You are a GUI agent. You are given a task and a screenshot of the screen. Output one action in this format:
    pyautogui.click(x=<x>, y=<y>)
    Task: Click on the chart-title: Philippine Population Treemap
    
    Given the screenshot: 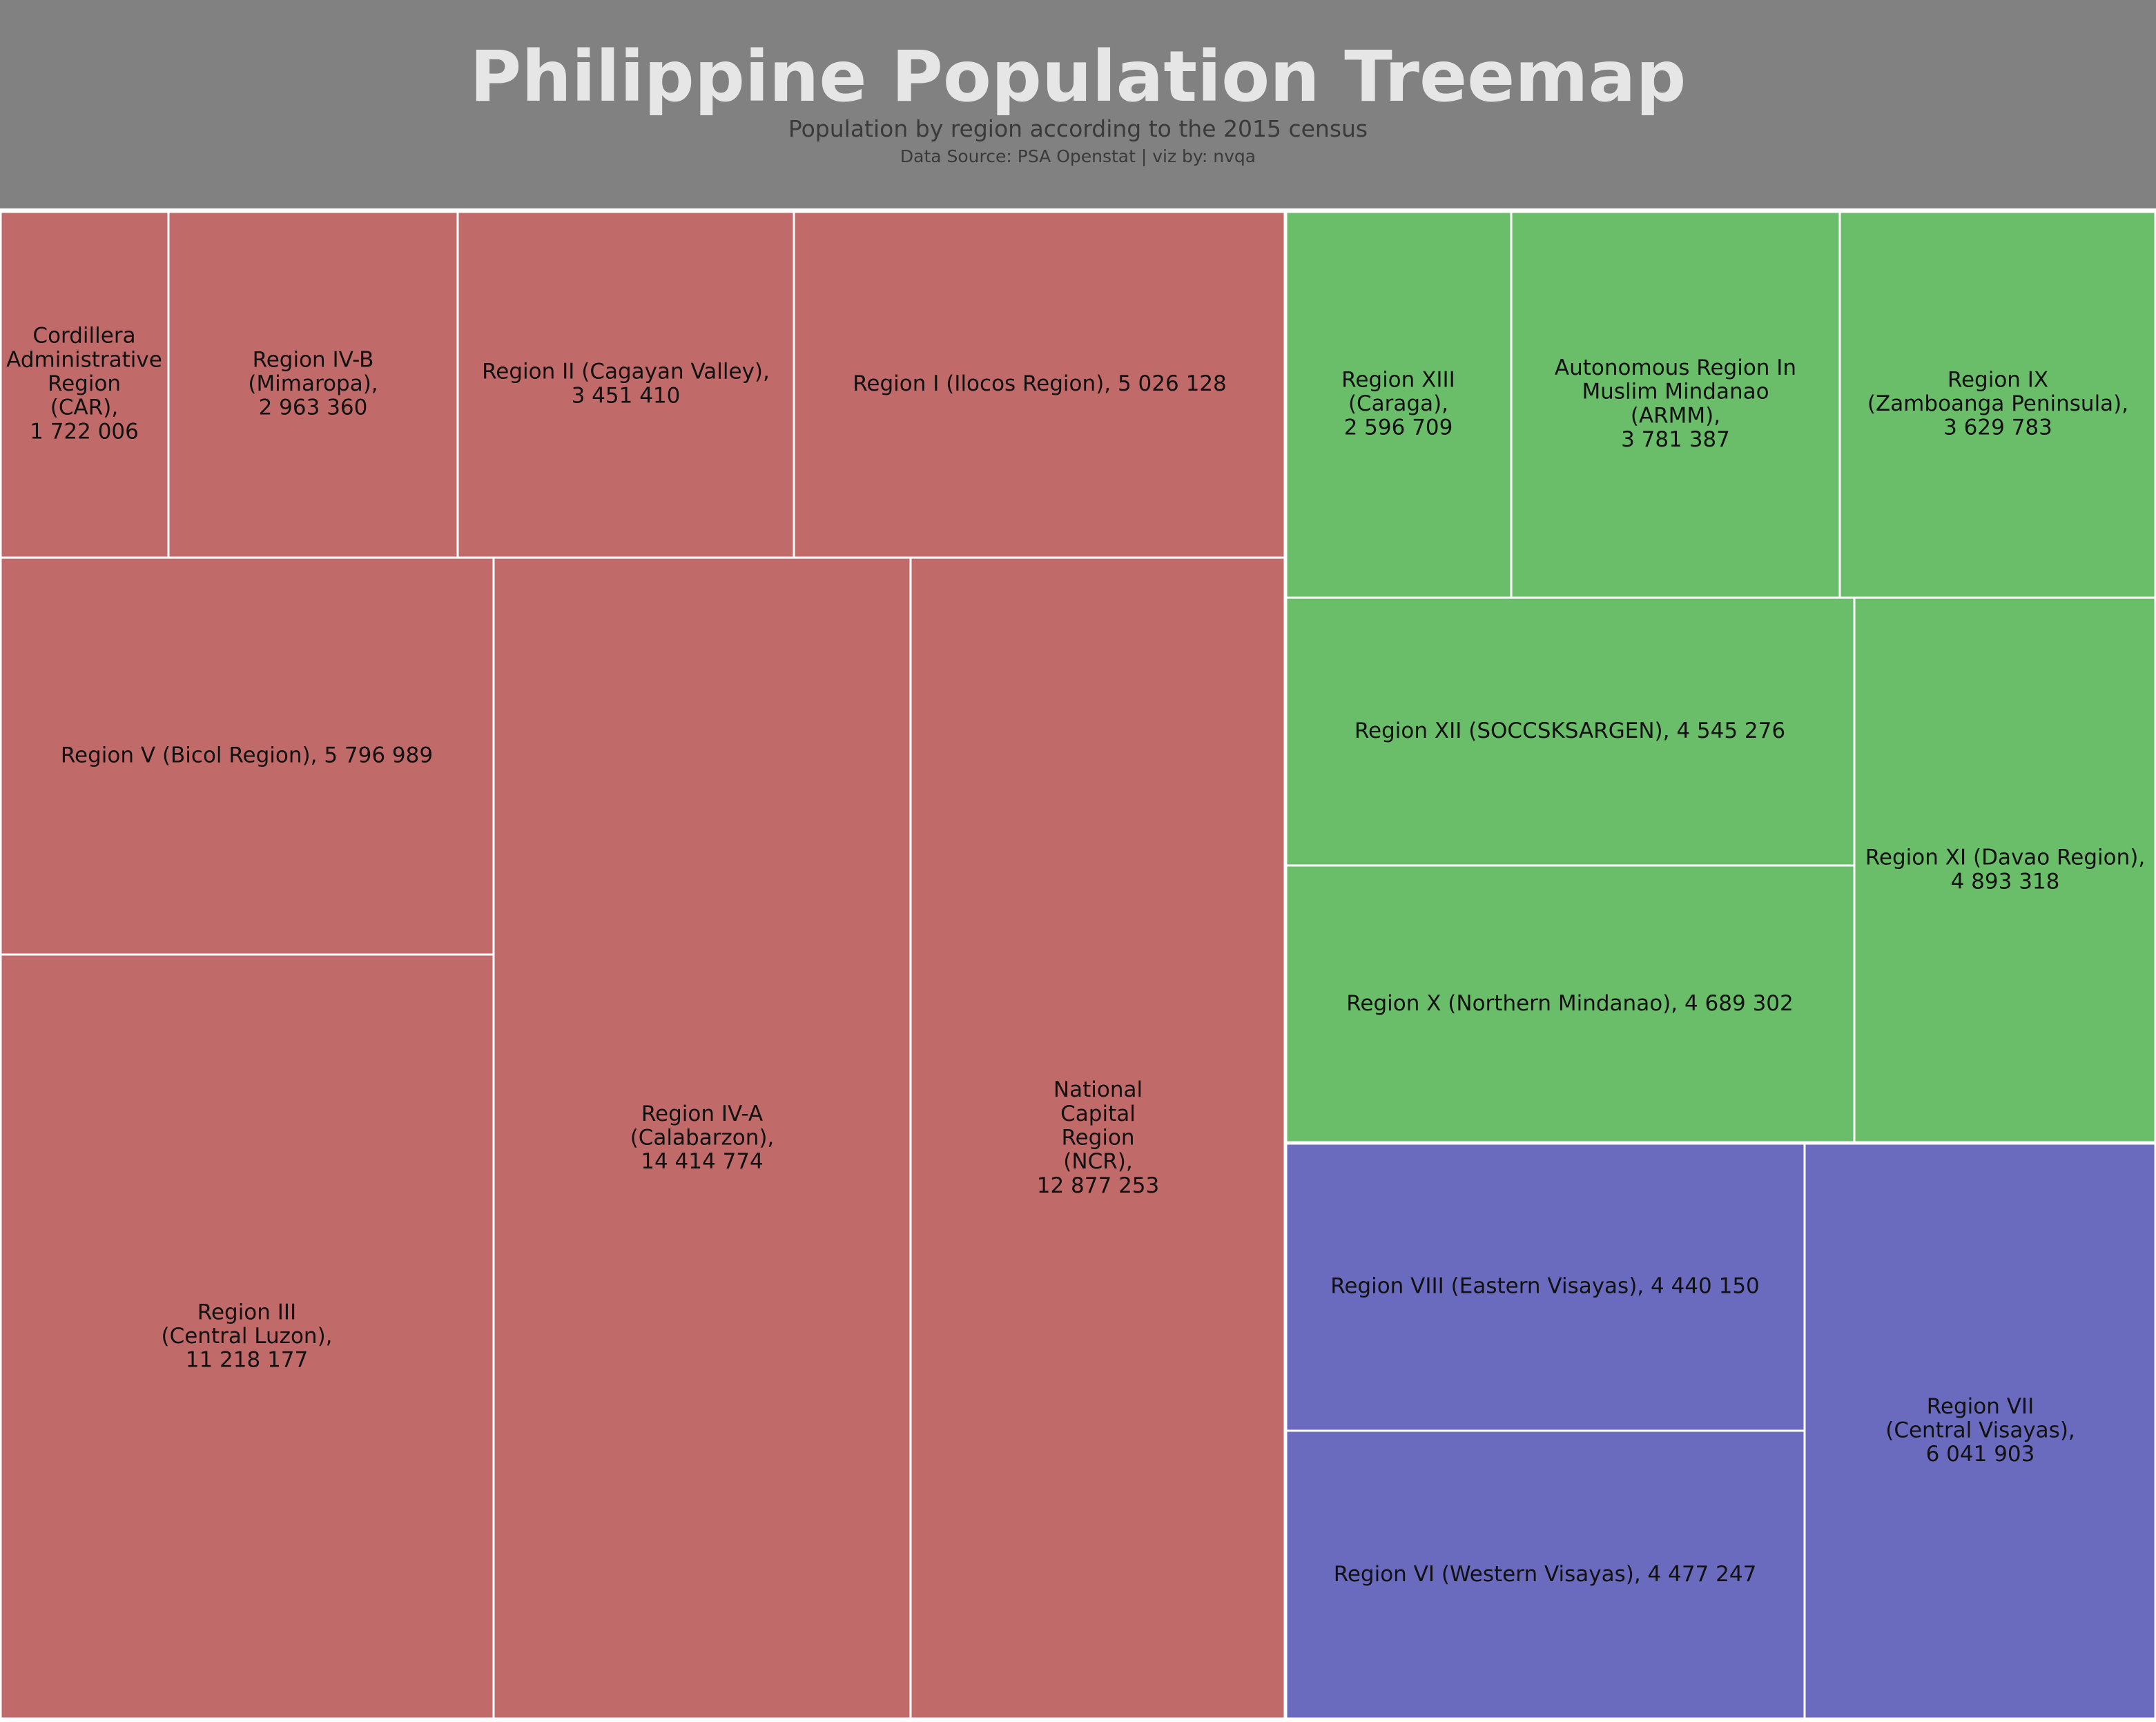 What is the action you would take?
    pyautogui.click(x=1078, y=77)
    